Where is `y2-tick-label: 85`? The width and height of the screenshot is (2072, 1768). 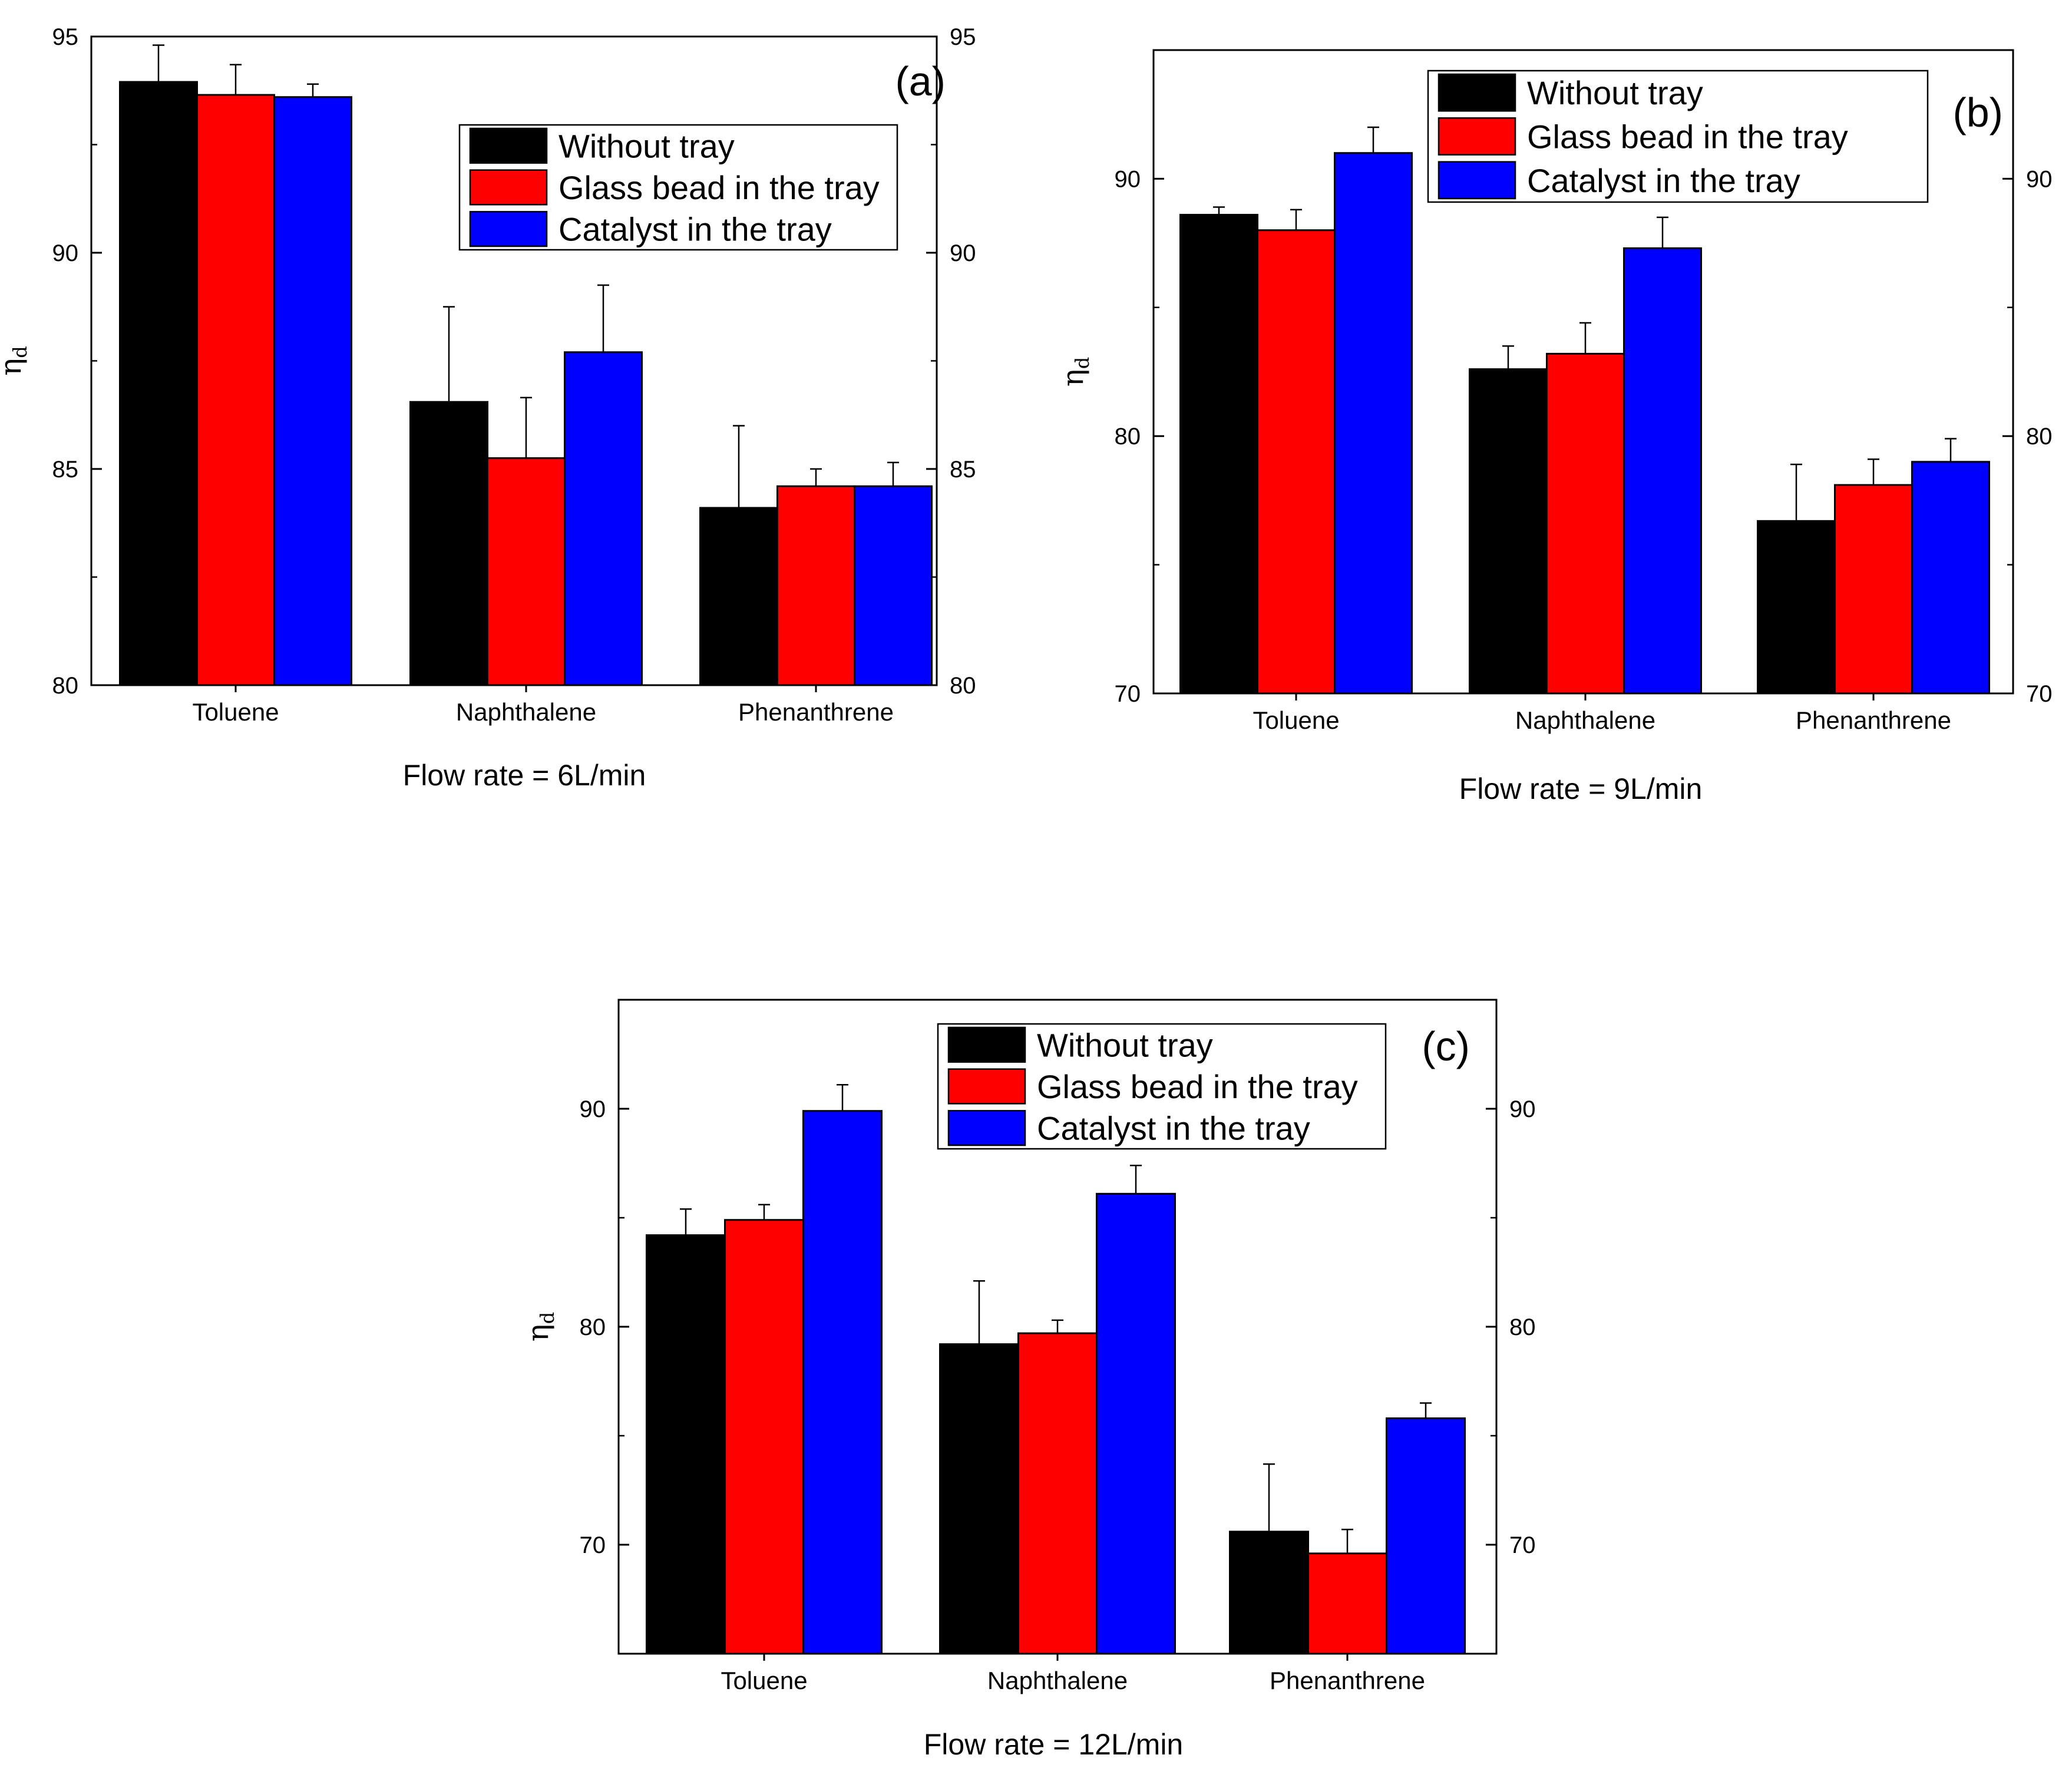 y2-tick-label: 85 is located at coordinates (963, 470).